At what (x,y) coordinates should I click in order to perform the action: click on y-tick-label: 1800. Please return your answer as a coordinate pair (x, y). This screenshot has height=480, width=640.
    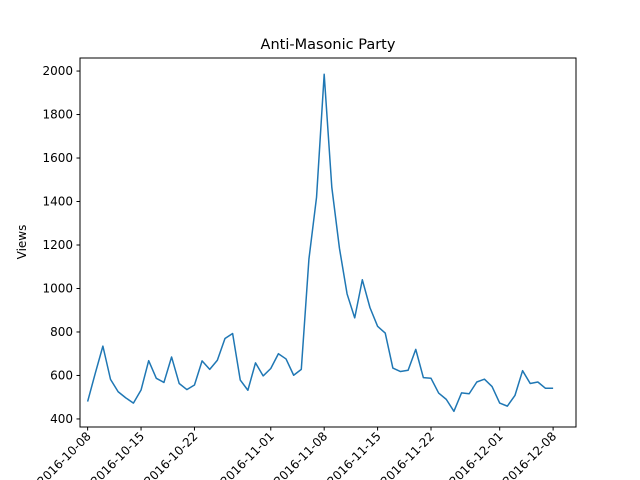
    Looking at the image, I should click on (57, 115).